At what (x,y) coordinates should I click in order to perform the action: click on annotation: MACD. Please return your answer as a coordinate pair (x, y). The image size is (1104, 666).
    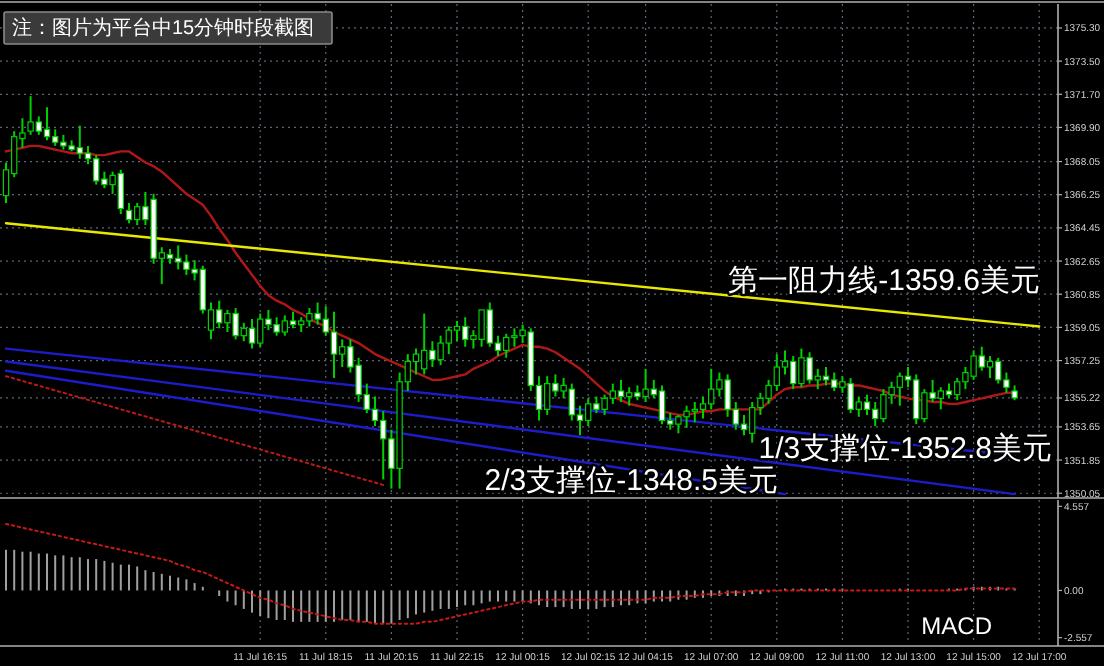
    Looking at the image, I should click on (957, 626).